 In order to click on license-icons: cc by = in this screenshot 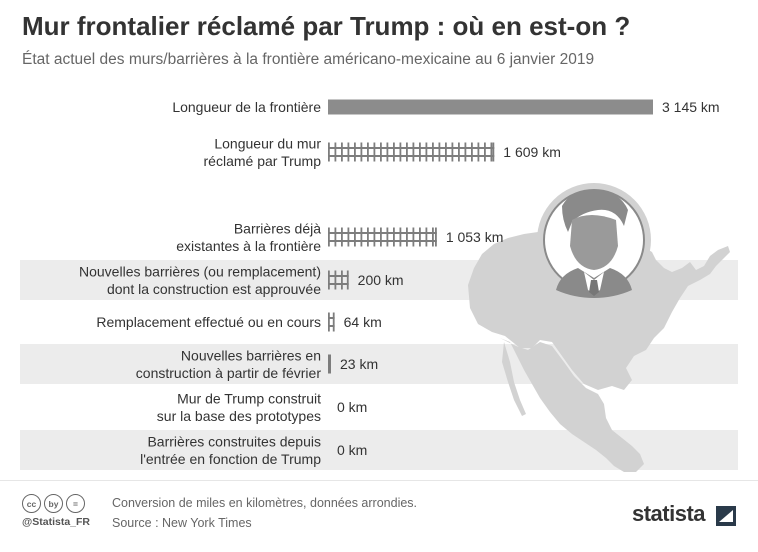, I will do `click(53, 503)`.